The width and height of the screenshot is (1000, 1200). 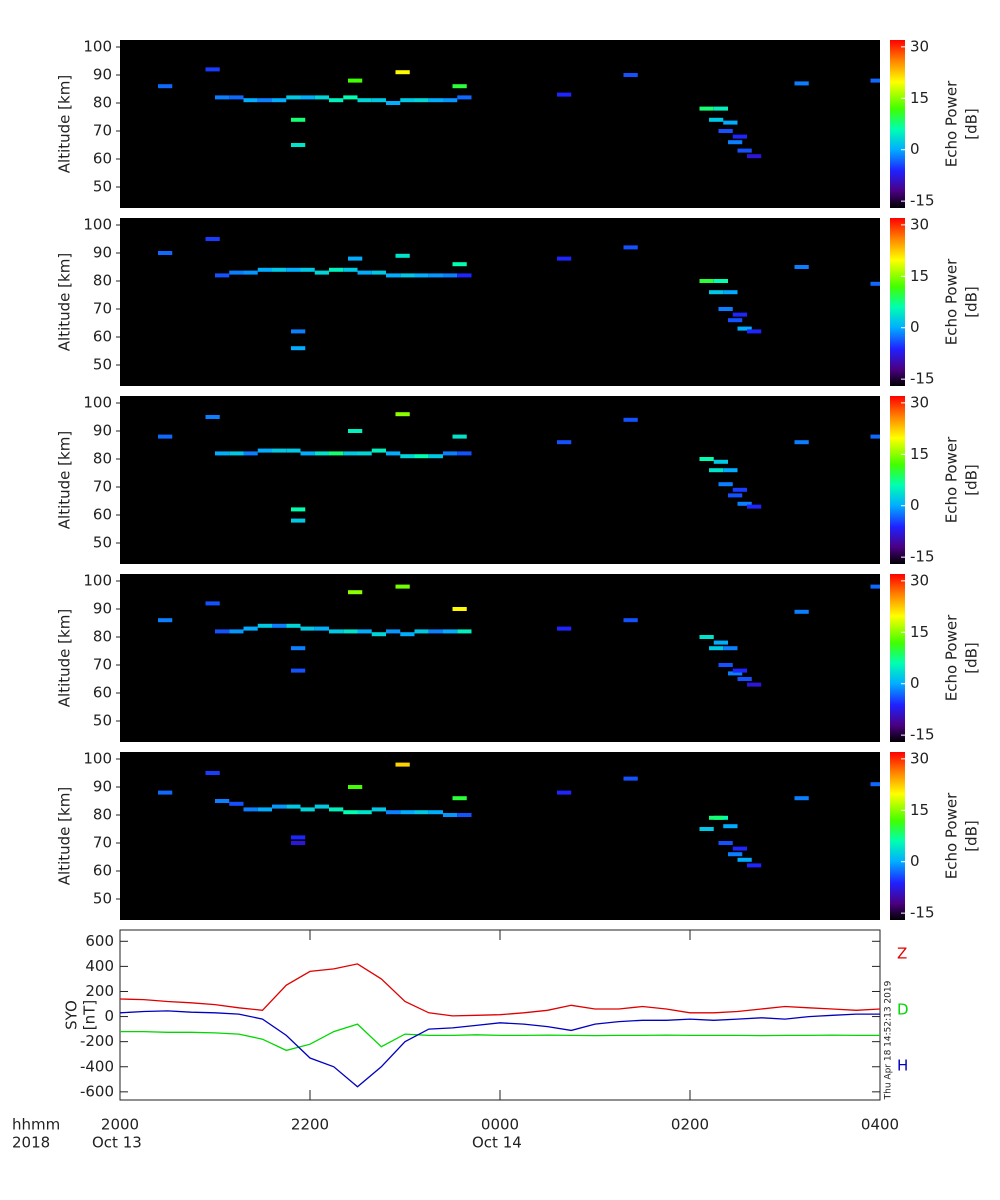 What do you see at coordinates (903, 1010) in the screenshot?
I see `legend-label: D` at bounding box center [903, 1010].